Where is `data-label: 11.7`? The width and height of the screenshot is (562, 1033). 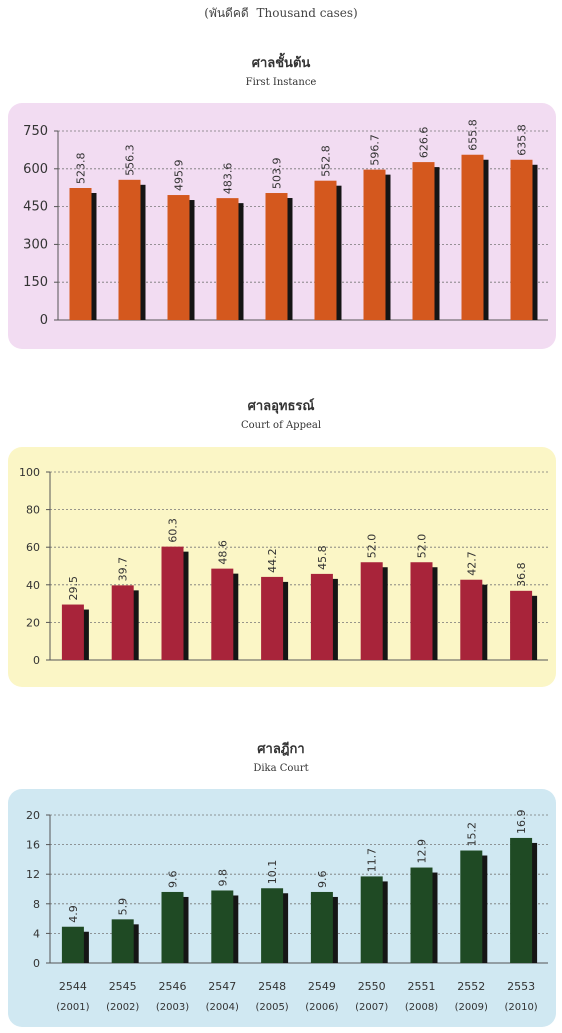 data-label: 11.7 is located at coordinates (372, 860).